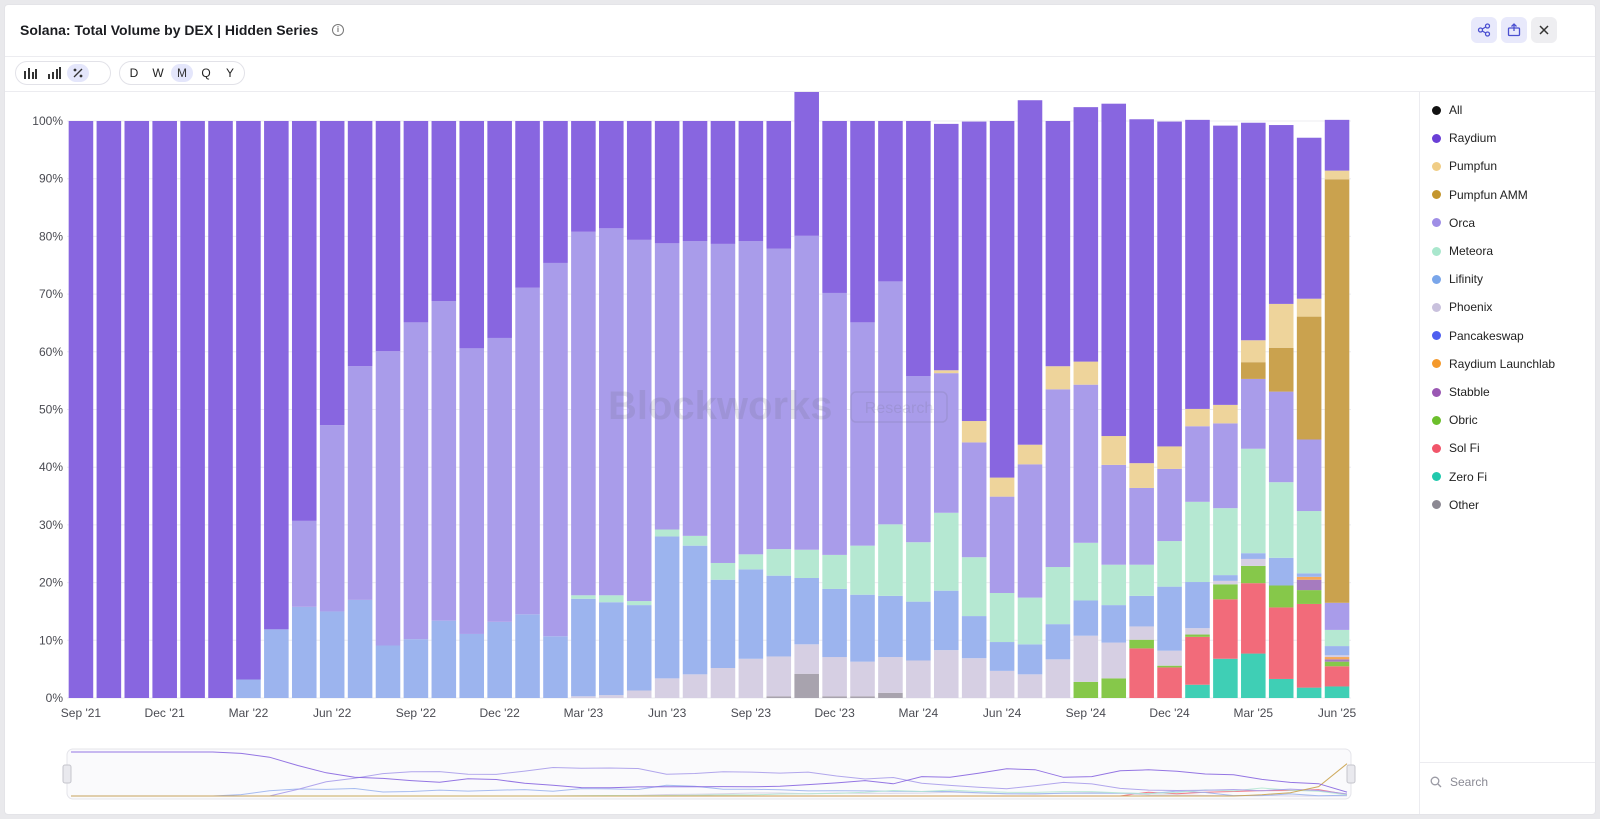 The width and height of the screenshot is (1600, 819). Describe the element at coordinates (1309, 585) in the screenshot. I see `bar-segment-stabble` at that location.